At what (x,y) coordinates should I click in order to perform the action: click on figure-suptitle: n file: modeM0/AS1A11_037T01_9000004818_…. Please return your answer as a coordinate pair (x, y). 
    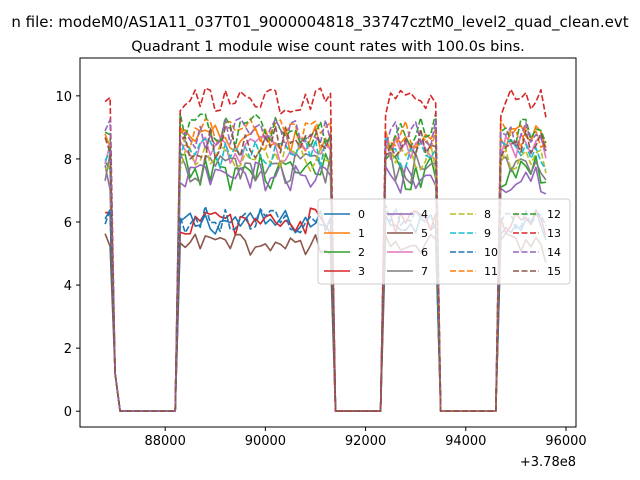
    Looking at the image, I should click on (319, 22).